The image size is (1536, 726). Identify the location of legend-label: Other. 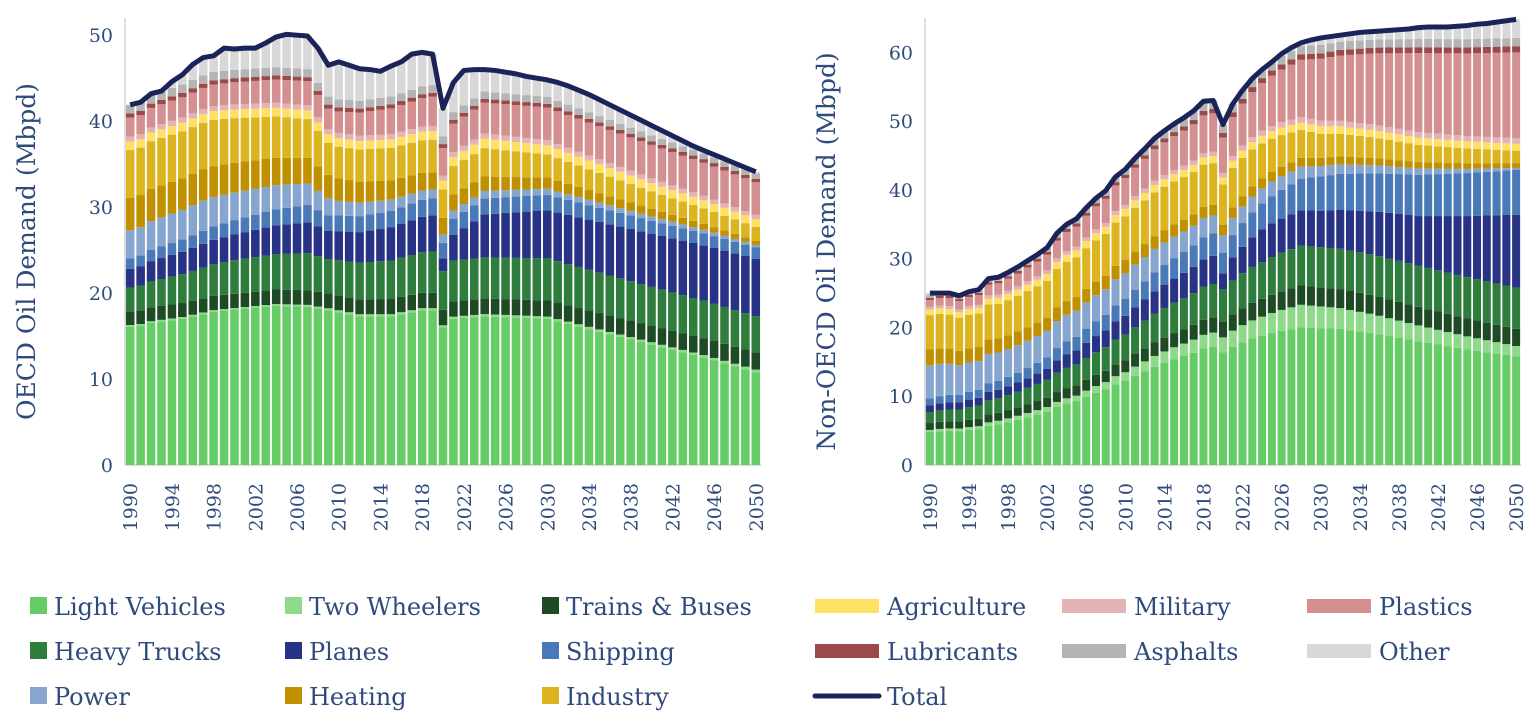
(1414, 652).